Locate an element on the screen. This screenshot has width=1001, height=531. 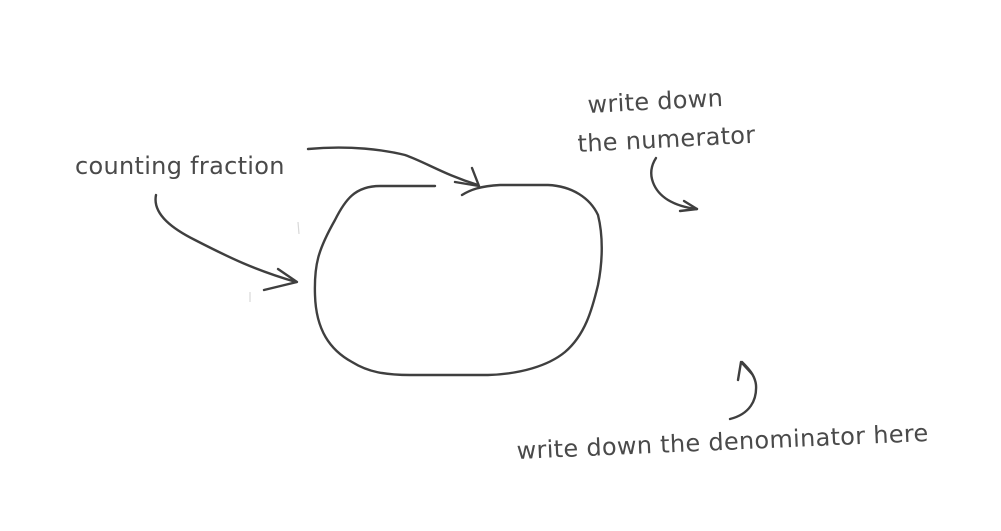
label-denominator: write down the denominator here is located at coordinates (722, 442).